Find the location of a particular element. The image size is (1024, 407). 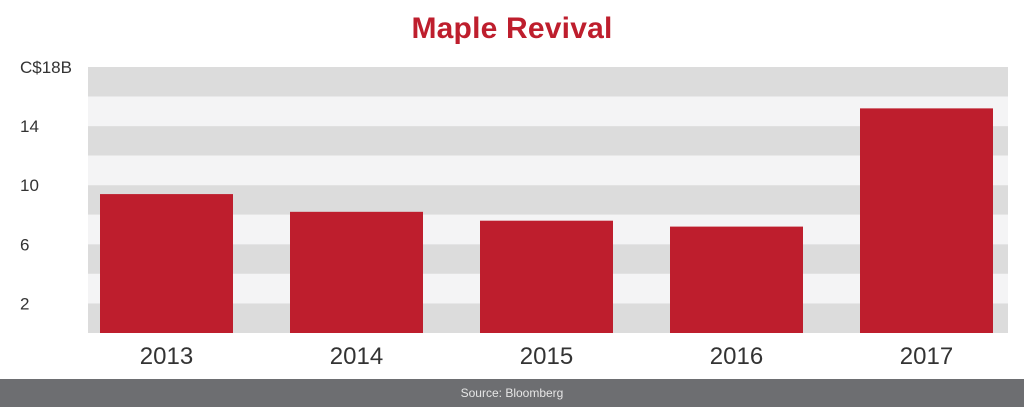

x-tick-label: 2013 is located at coordinates (166, 356).